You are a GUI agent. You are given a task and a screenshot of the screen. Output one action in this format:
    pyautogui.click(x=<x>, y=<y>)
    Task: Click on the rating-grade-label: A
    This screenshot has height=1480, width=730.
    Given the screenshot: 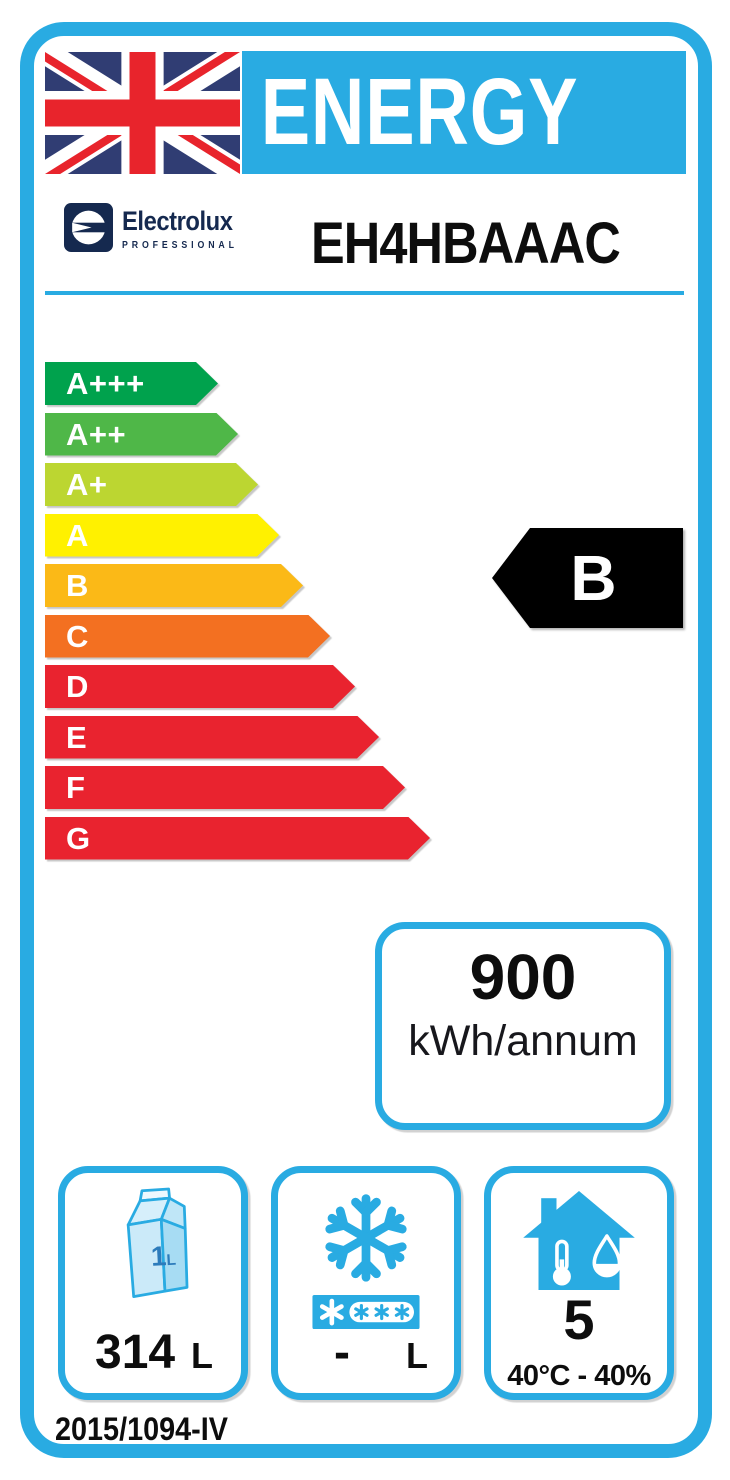 What is the action you would take?
    pyautogui.click(x=77, y=535)
    